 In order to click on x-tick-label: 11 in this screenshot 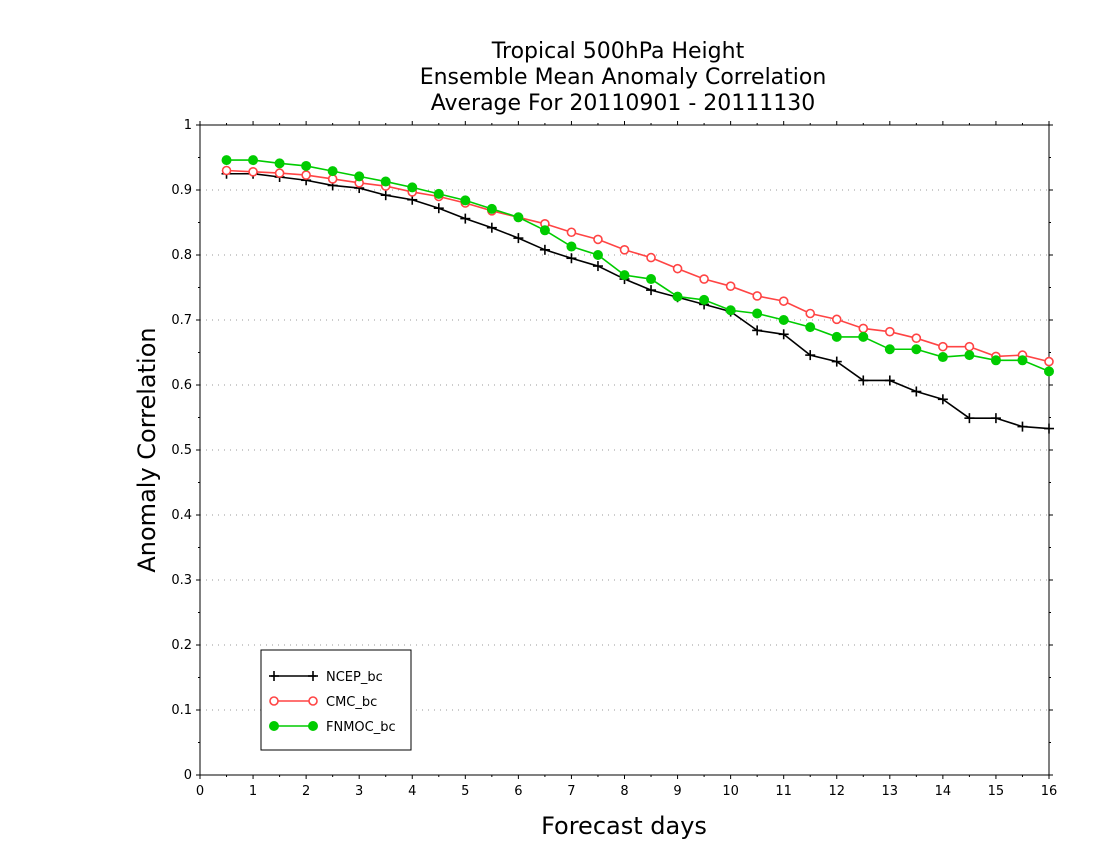, I will do `click(783, 791)`.